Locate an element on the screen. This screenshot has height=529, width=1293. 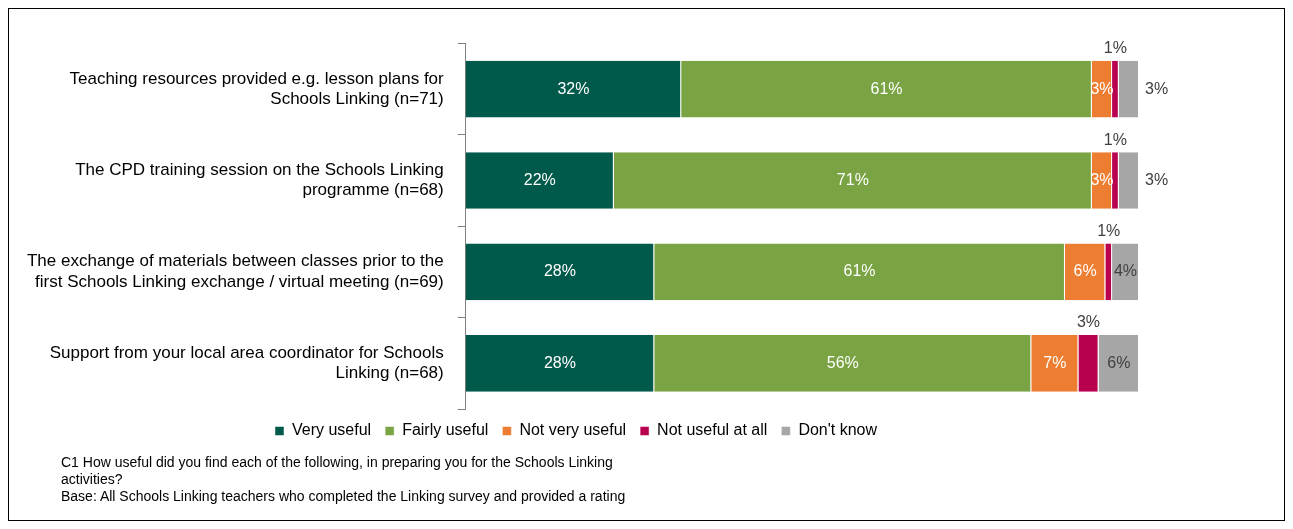
legend-label: Don't know is located at coordinates (838, 430).